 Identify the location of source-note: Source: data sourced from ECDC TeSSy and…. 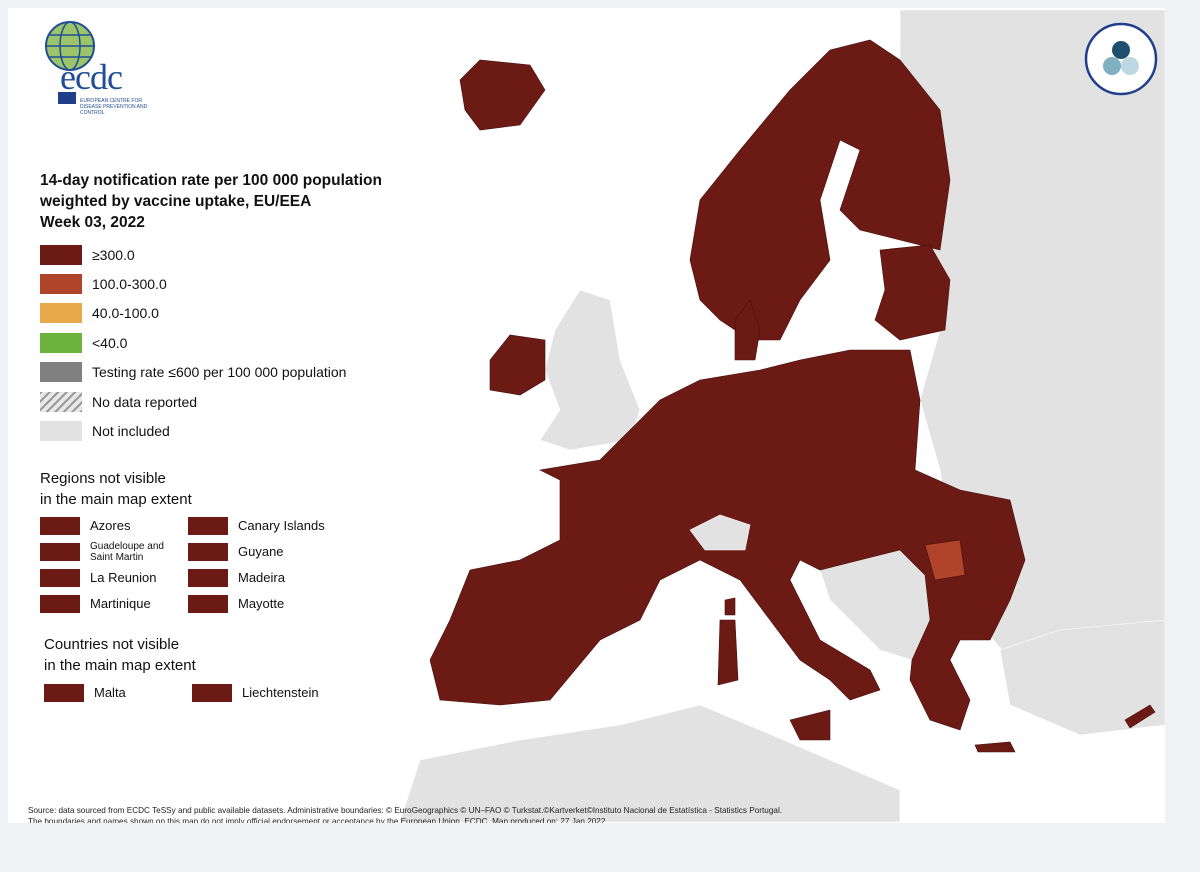
(405, 814).